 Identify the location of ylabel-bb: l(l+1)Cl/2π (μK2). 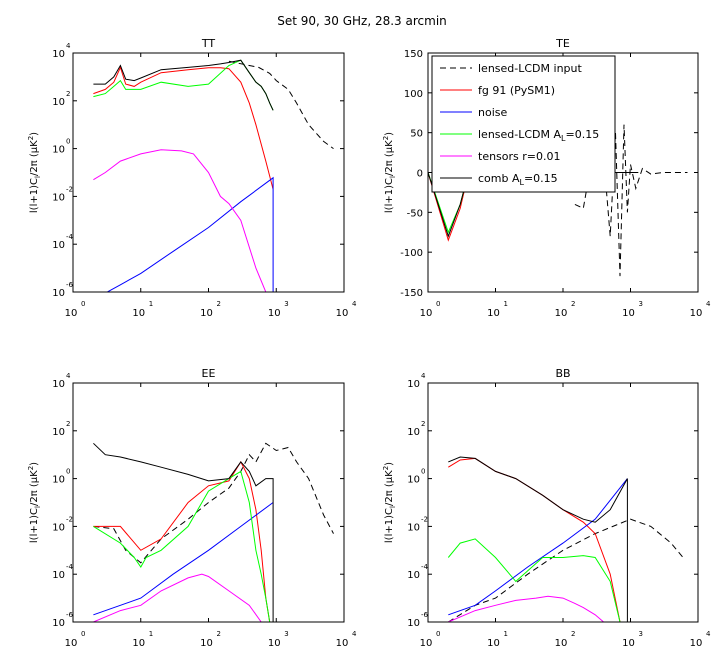
(389, 502).